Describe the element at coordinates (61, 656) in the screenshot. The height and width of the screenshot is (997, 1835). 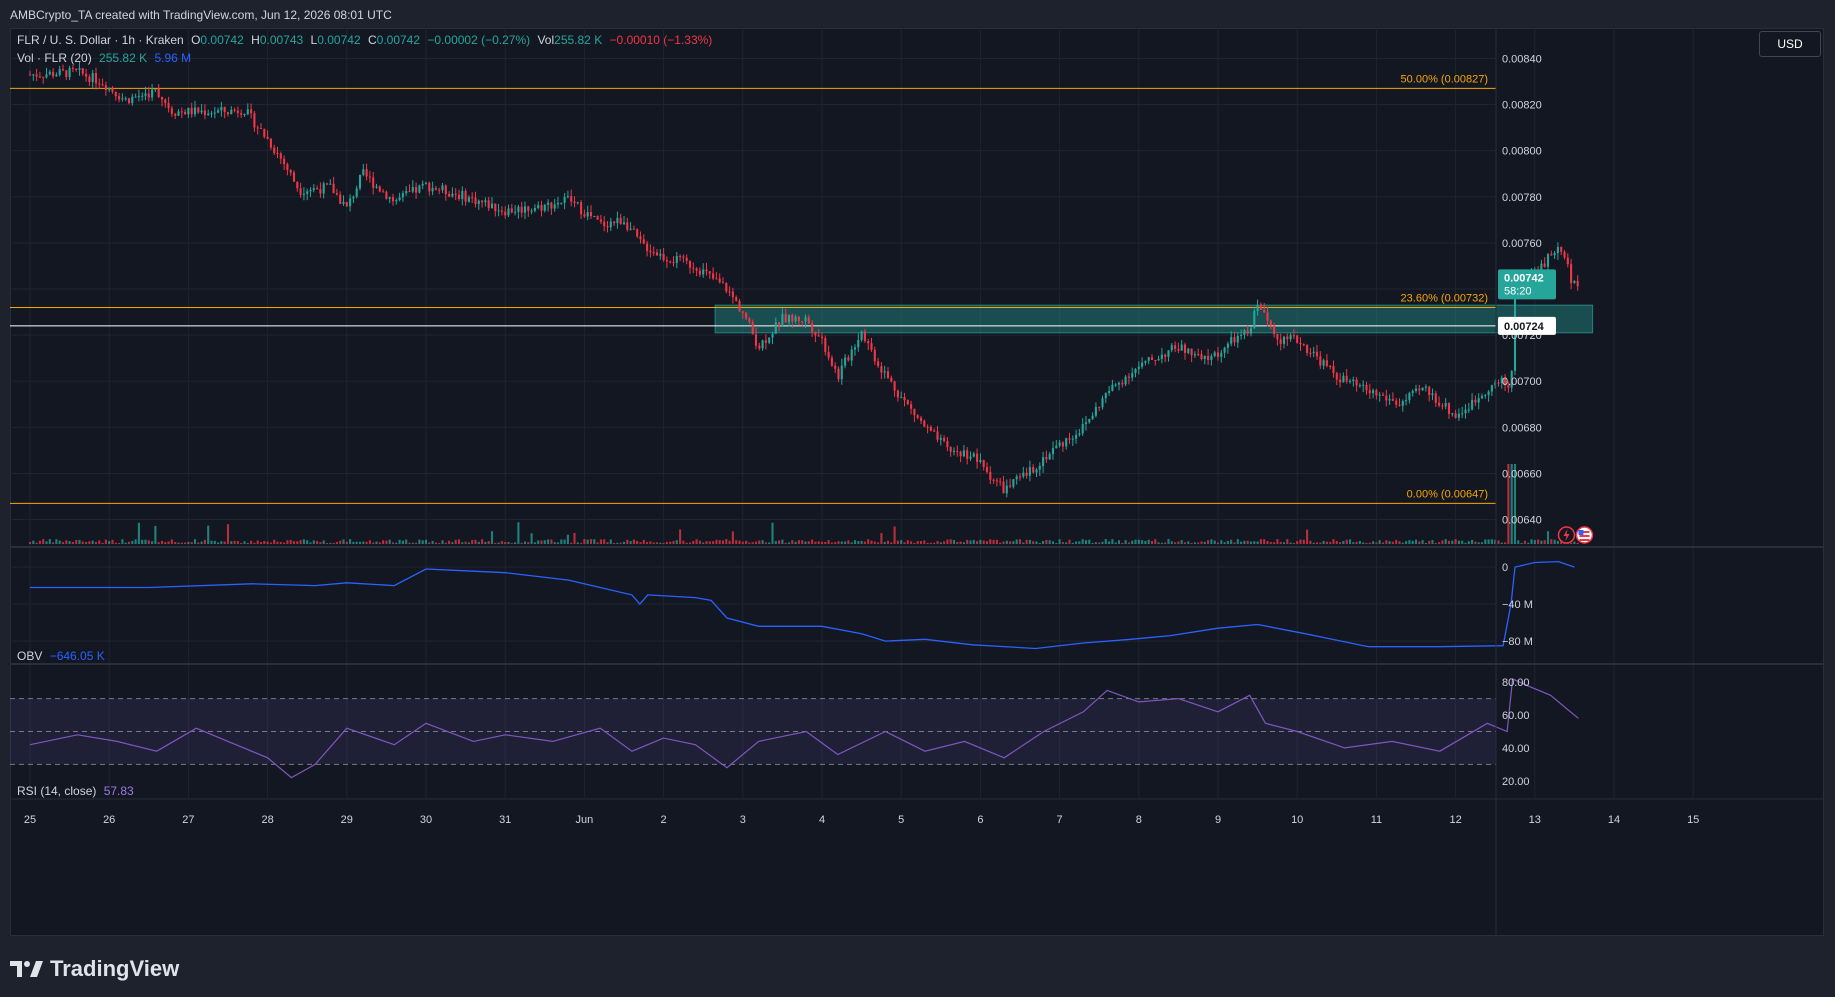
I see `obv-legend: OBV −646.05 K` at that location.